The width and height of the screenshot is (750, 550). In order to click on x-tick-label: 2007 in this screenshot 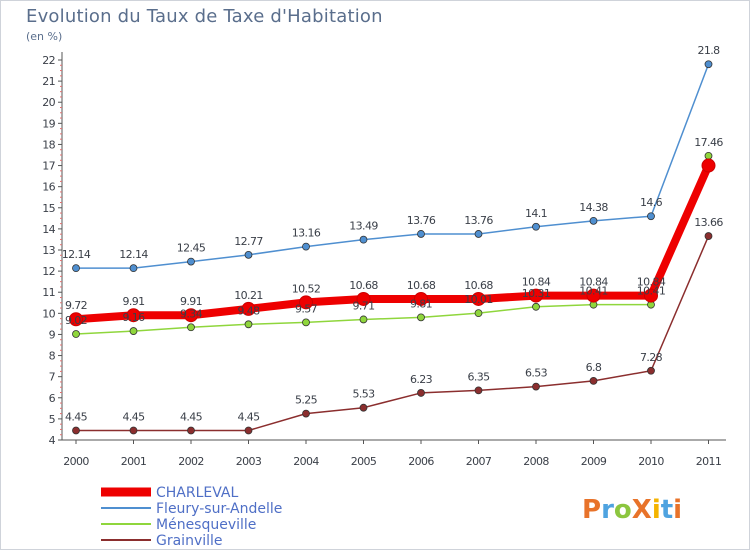, I will do `click(479, 461)`.